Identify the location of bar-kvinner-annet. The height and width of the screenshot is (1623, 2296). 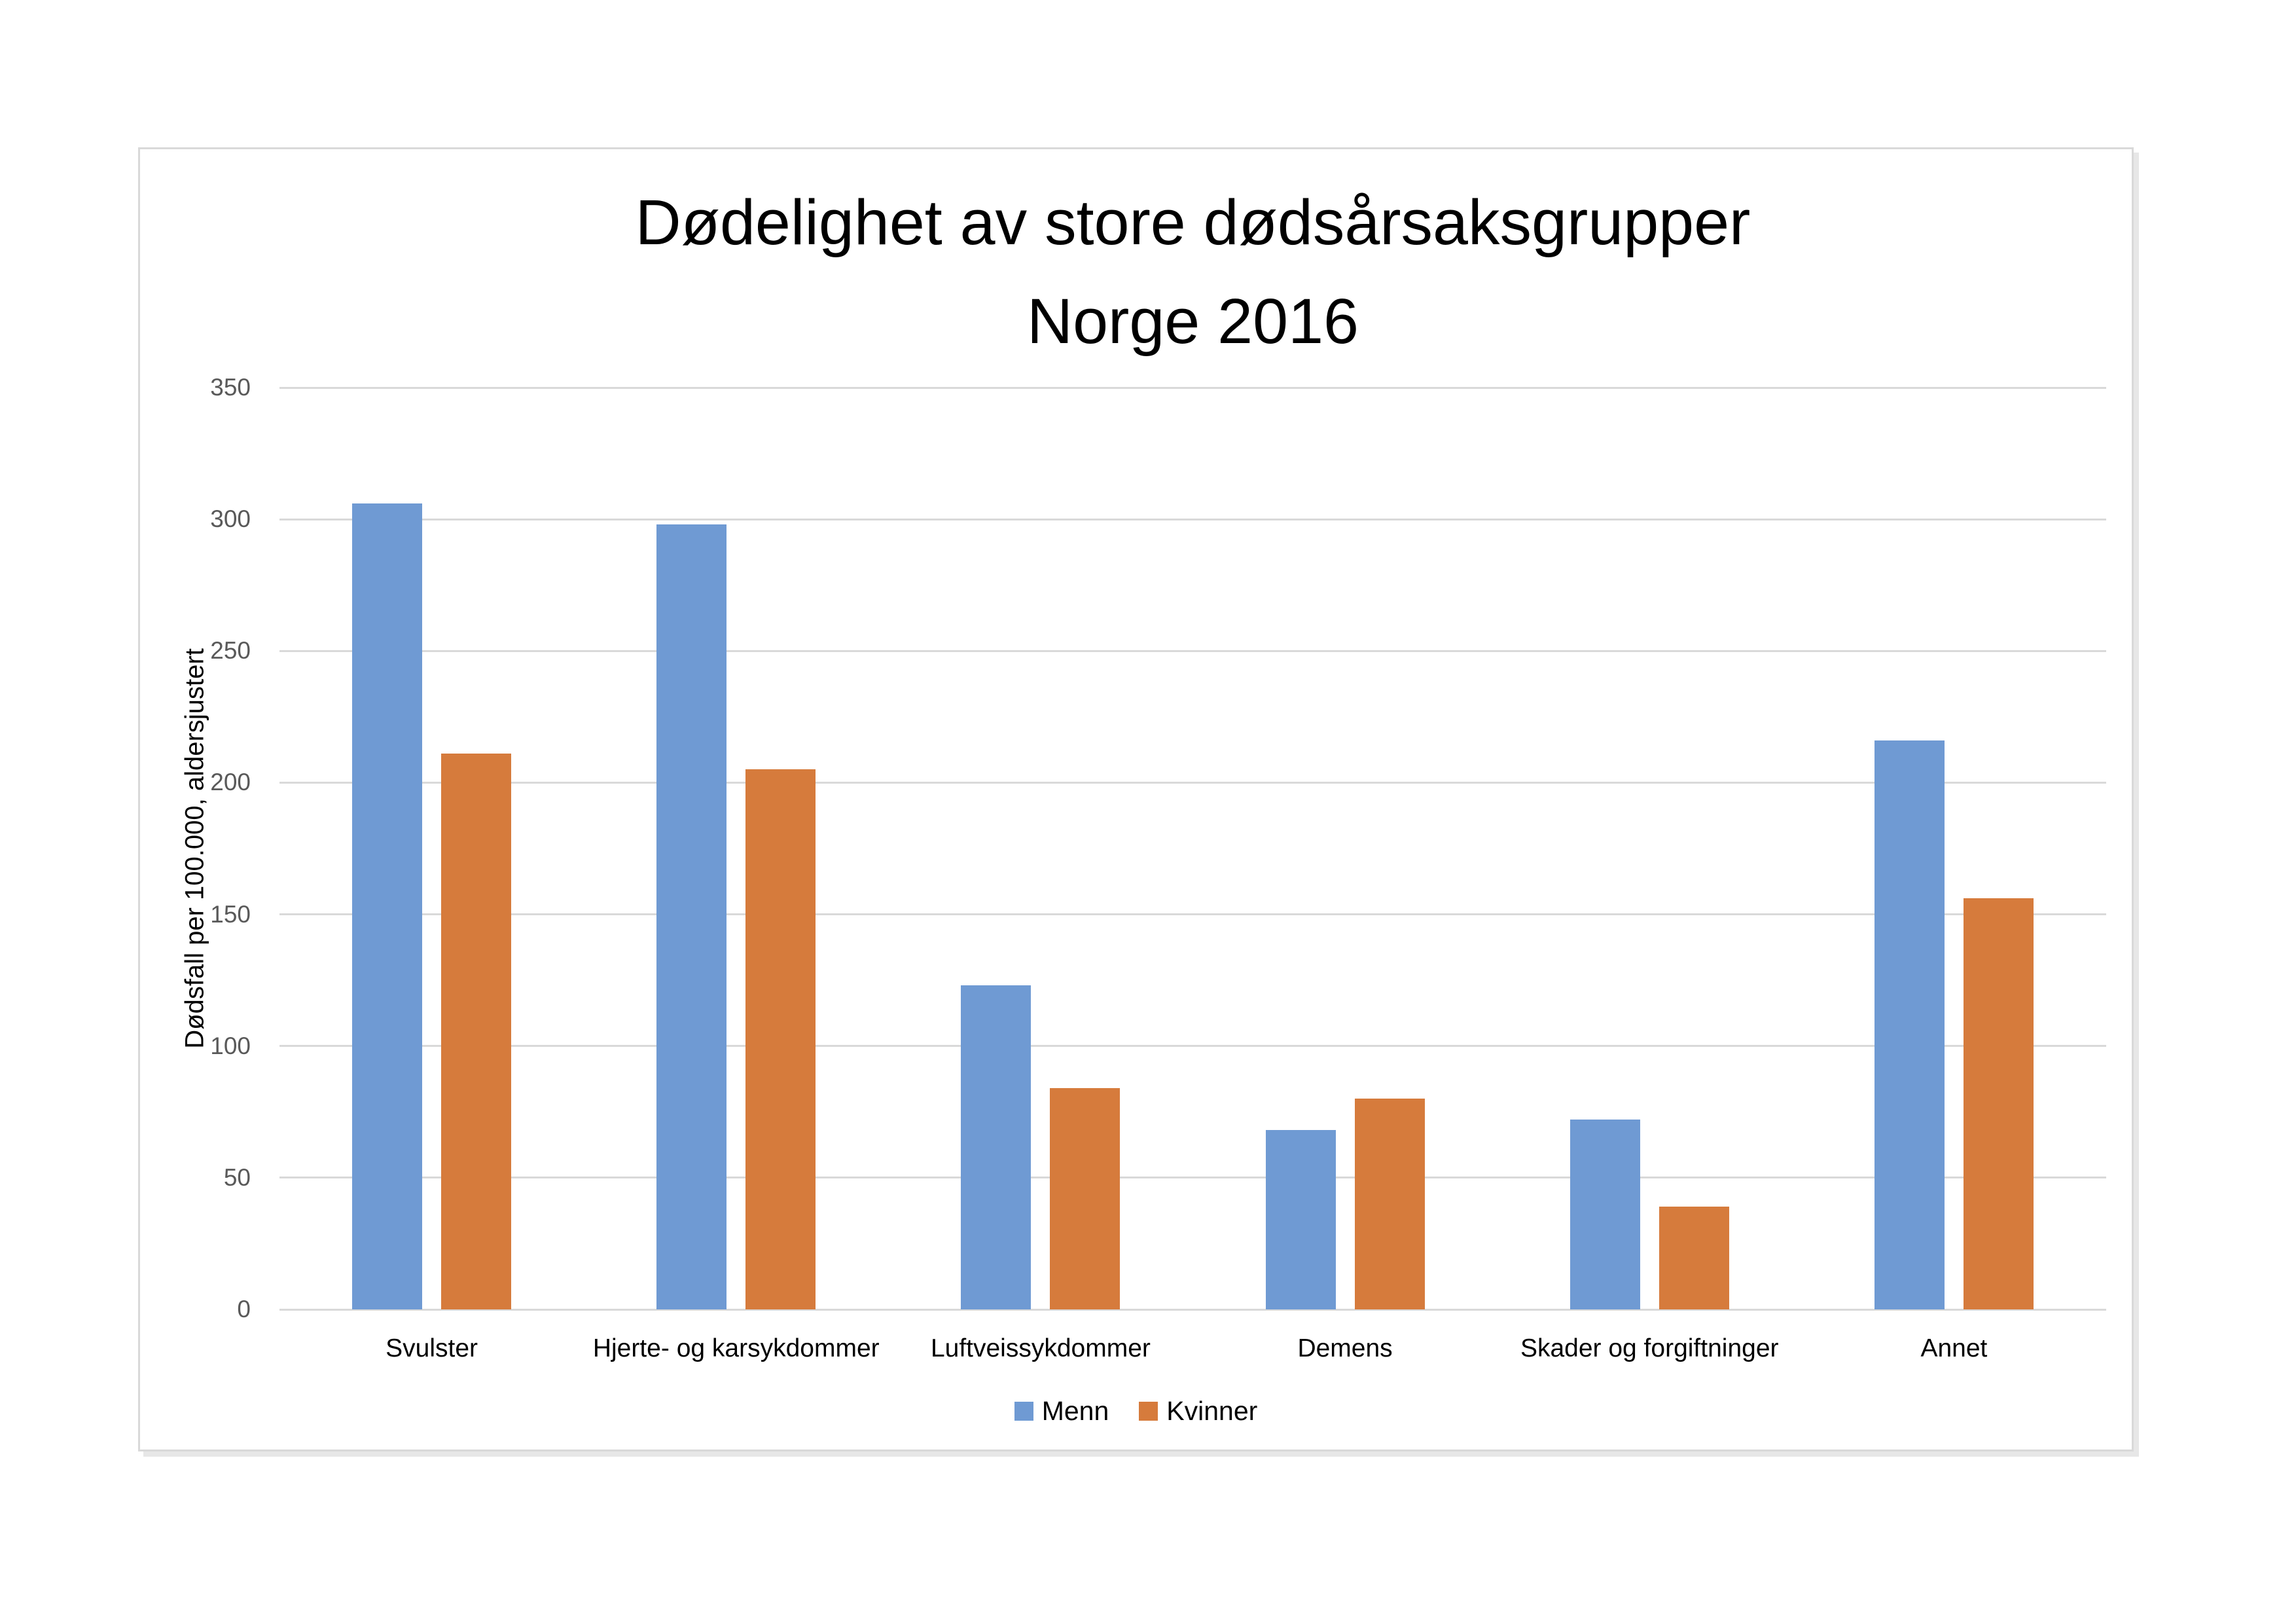
(1998, 1103).